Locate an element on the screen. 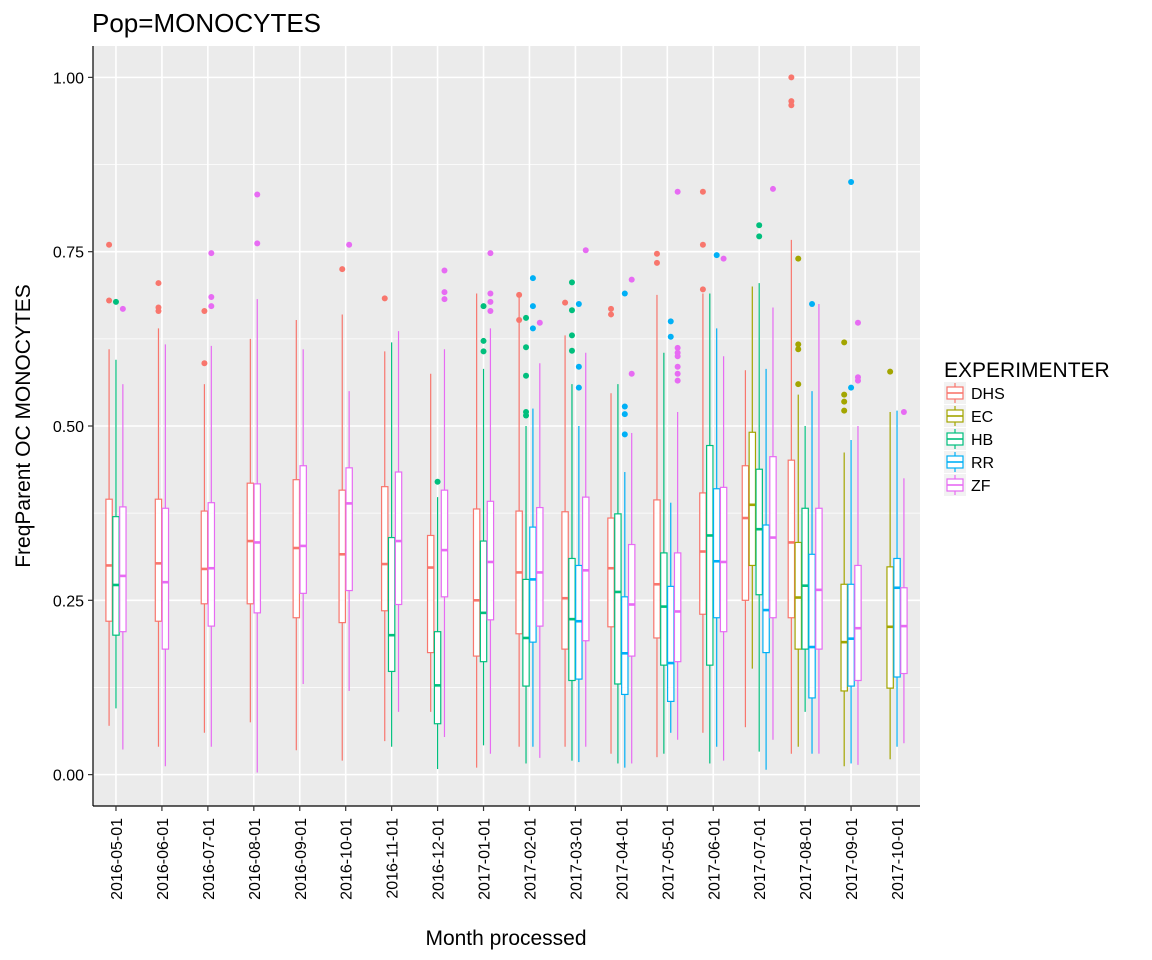 Image resolution: width=1152 pixels, height=960 pixels. y-tick-label: 0.50 is located at coordinates (68, 427).